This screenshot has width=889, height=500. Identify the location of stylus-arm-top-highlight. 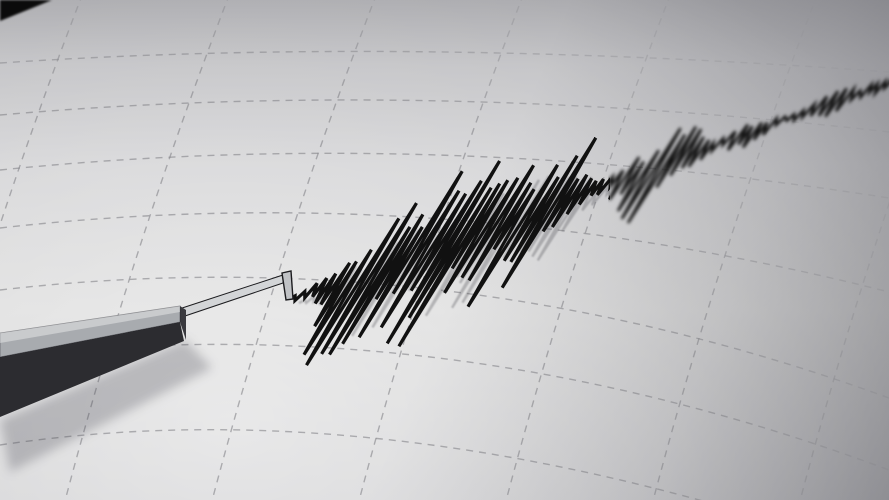
(90, 324).